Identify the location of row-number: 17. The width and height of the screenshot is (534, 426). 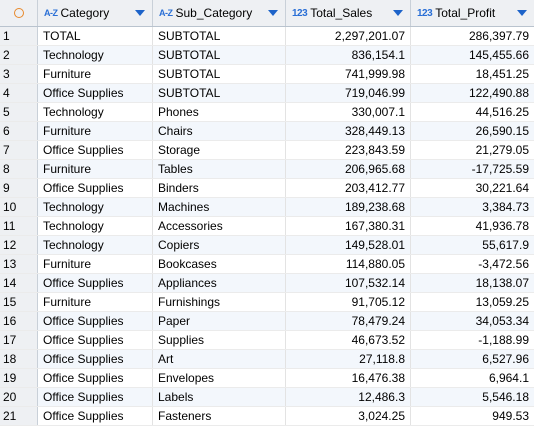
(19, 340).